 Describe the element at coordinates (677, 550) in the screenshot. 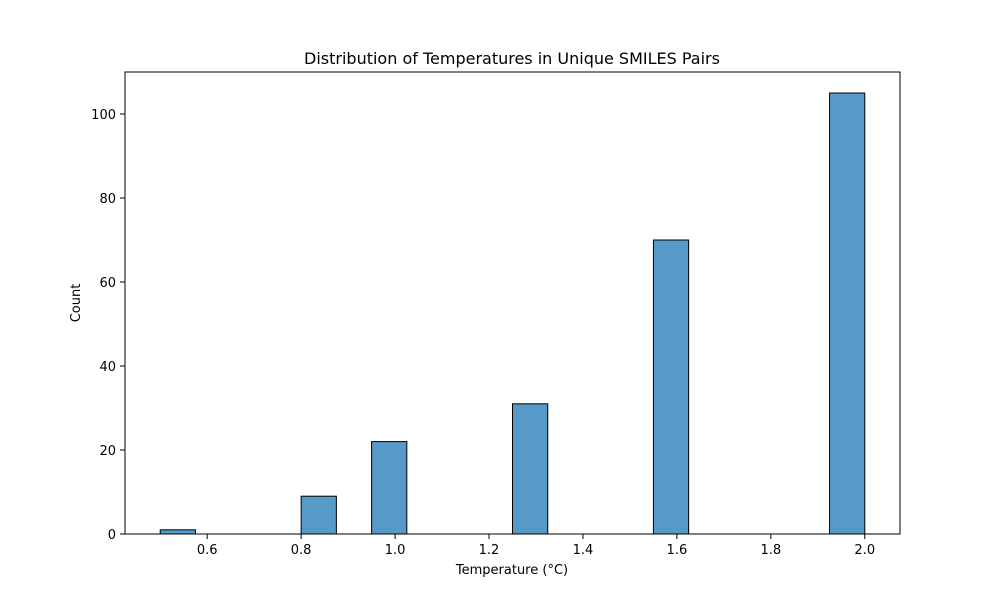

I see `x-tick-label: 1.6` at that location.